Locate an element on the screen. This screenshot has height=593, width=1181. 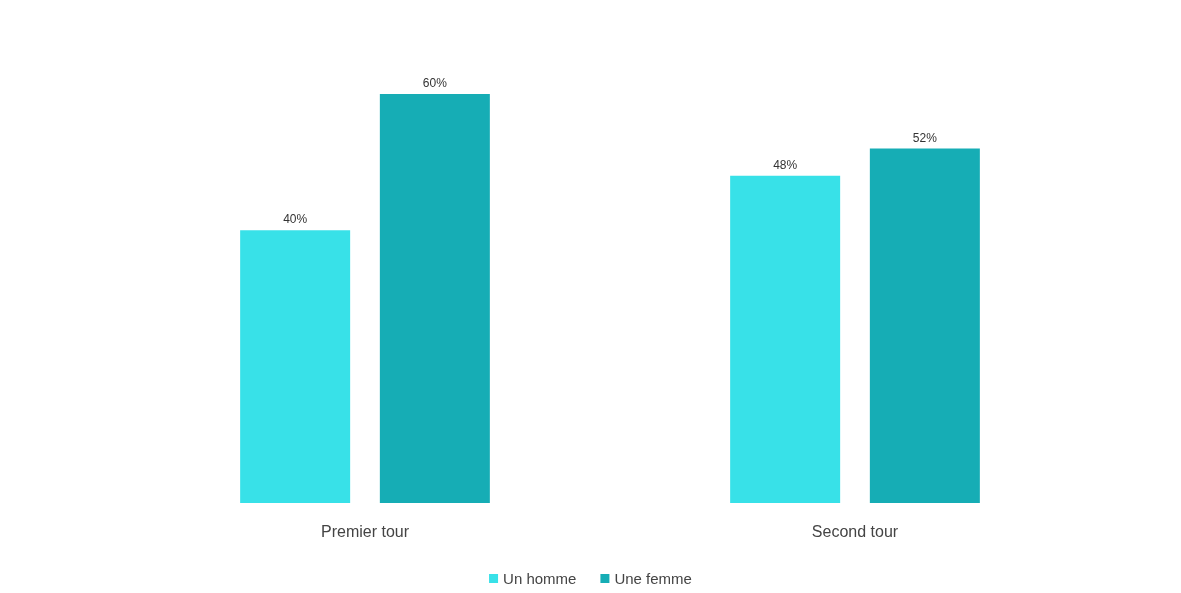
x-tick-label: Second tour is located at coordinates (855, 531).